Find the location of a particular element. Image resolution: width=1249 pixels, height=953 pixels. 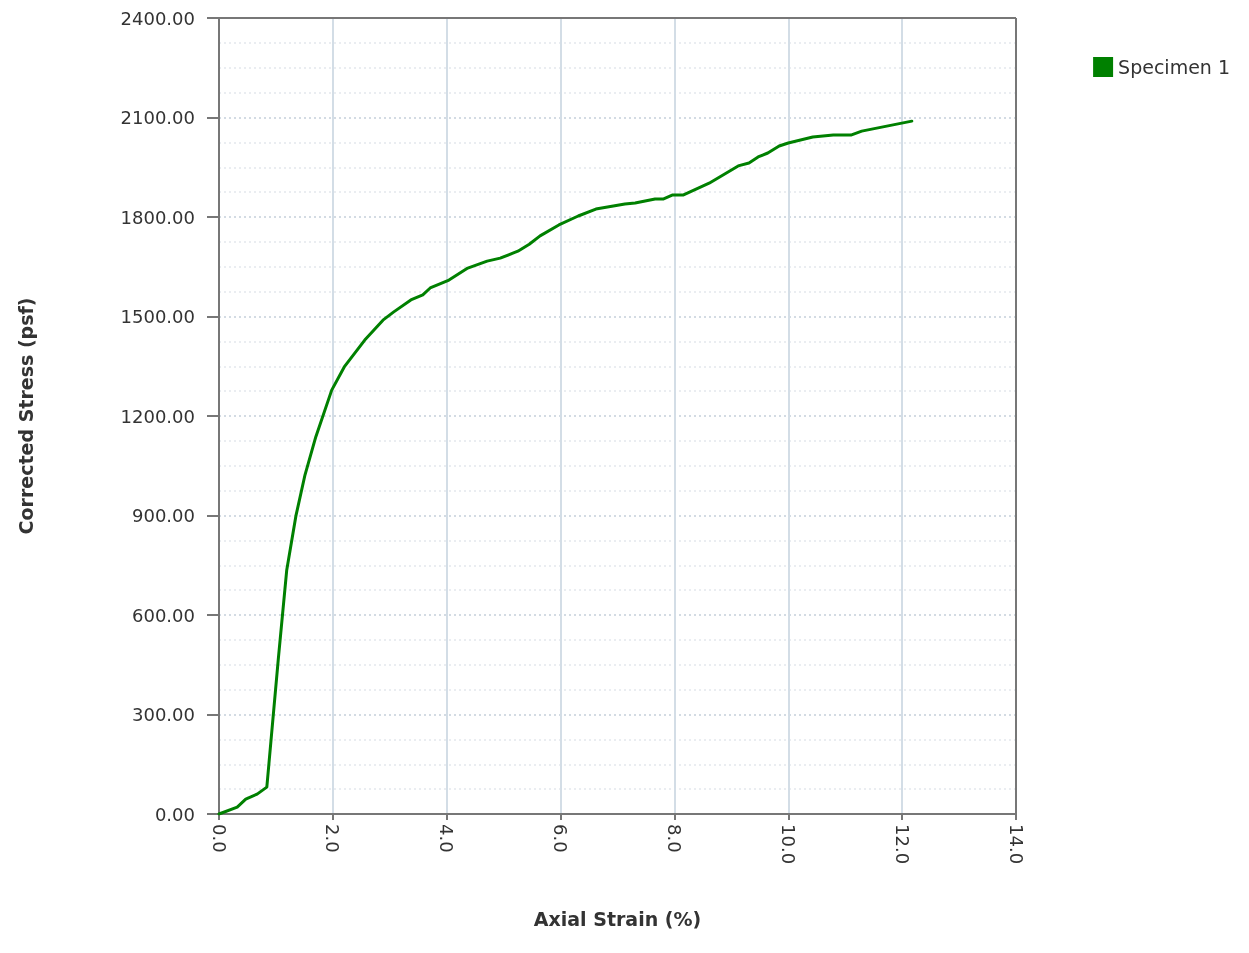

y-tick-label: 300.00 is located at coordinates (163, 714).